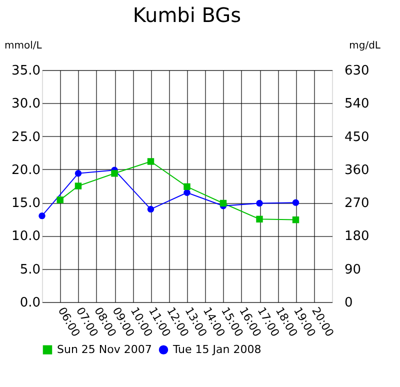  I want to click on y2-tick-label: 360, so click(357, 170).